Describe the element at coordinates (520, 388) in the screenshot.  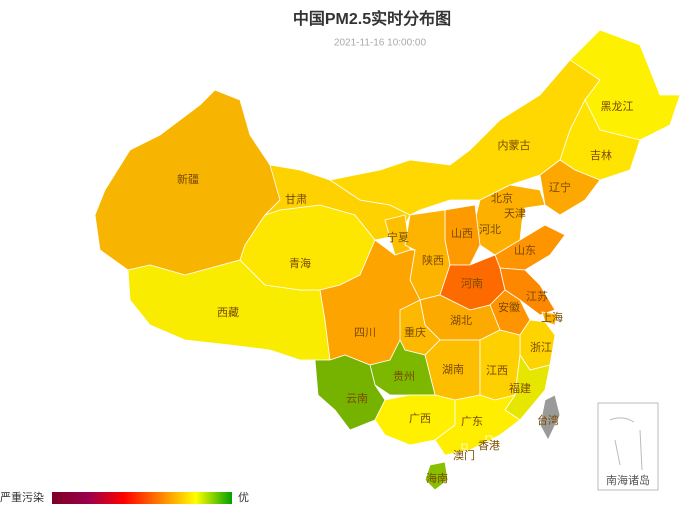
I see `province-label: 福建` at that location.